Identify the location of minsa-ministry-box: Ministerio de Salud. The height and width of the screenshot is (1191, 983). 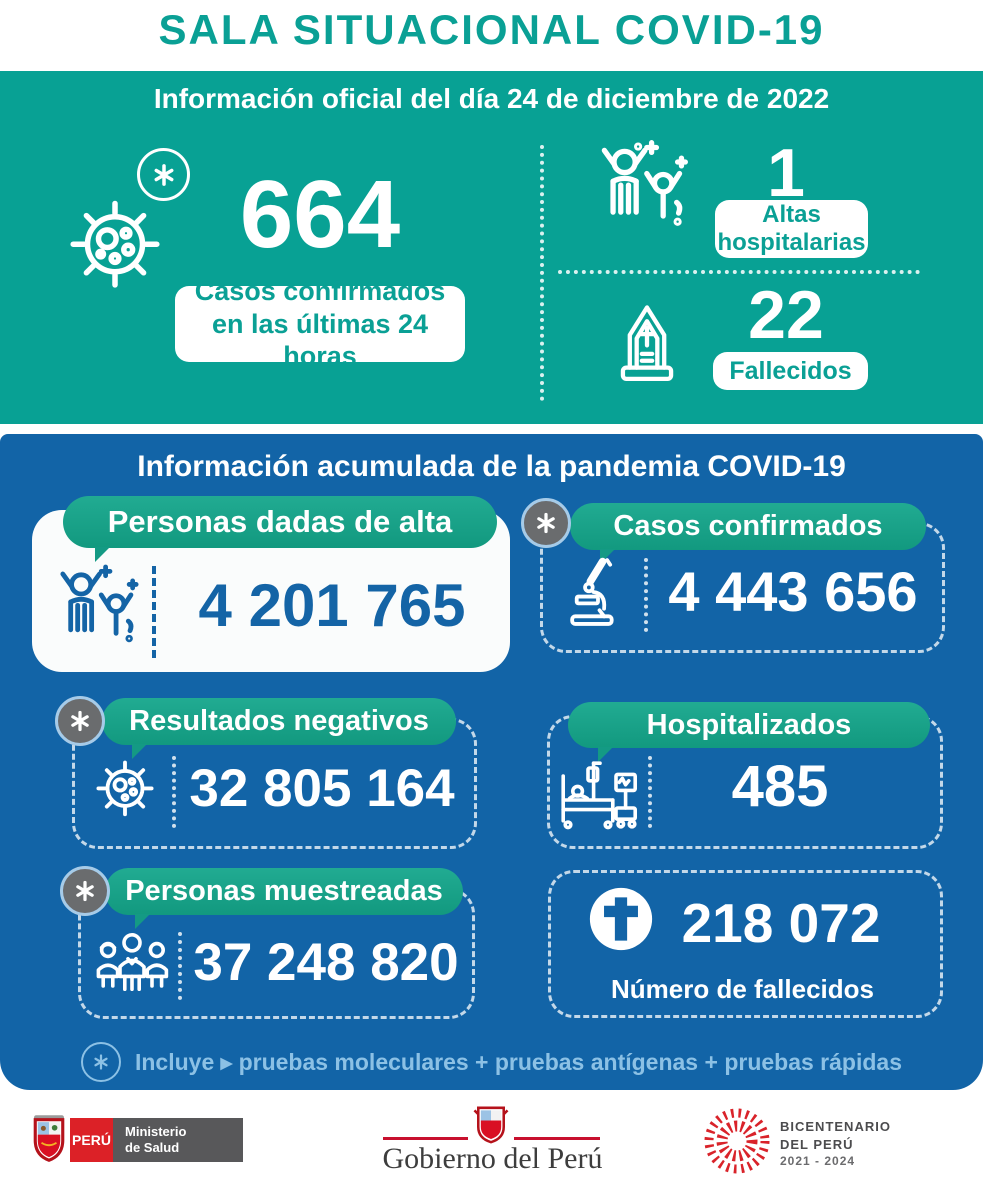
(178, 1140).